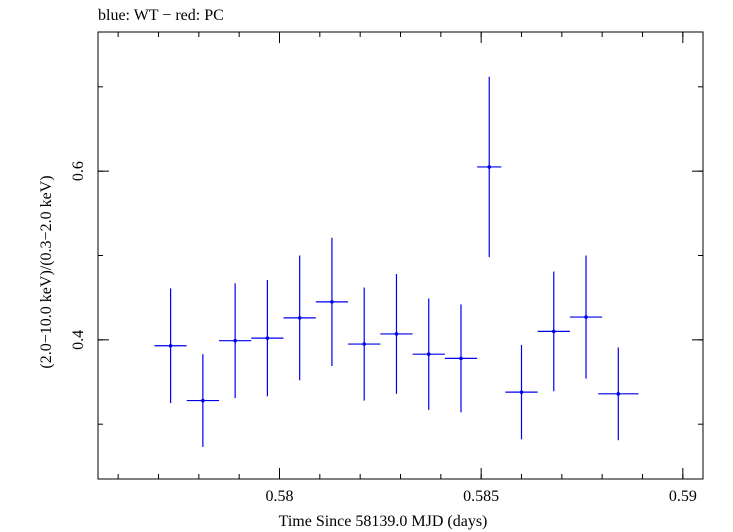 Image resolution: width=733 pixels, height=532 pixels. I want to click on x-axis-label: Time Since 58139.0 MJD (days), so click(383, 521).